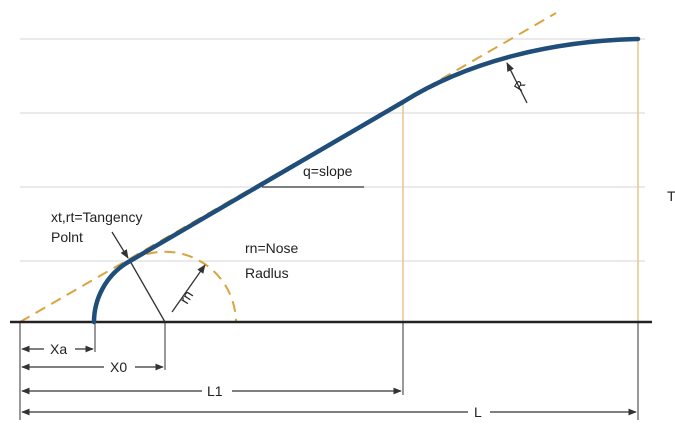 This screenshot has height=424, width=675. Describe the element at coordinates (267, 273) in the screenshot. I see `nose-radius-label-line2: Radlus` at that location.